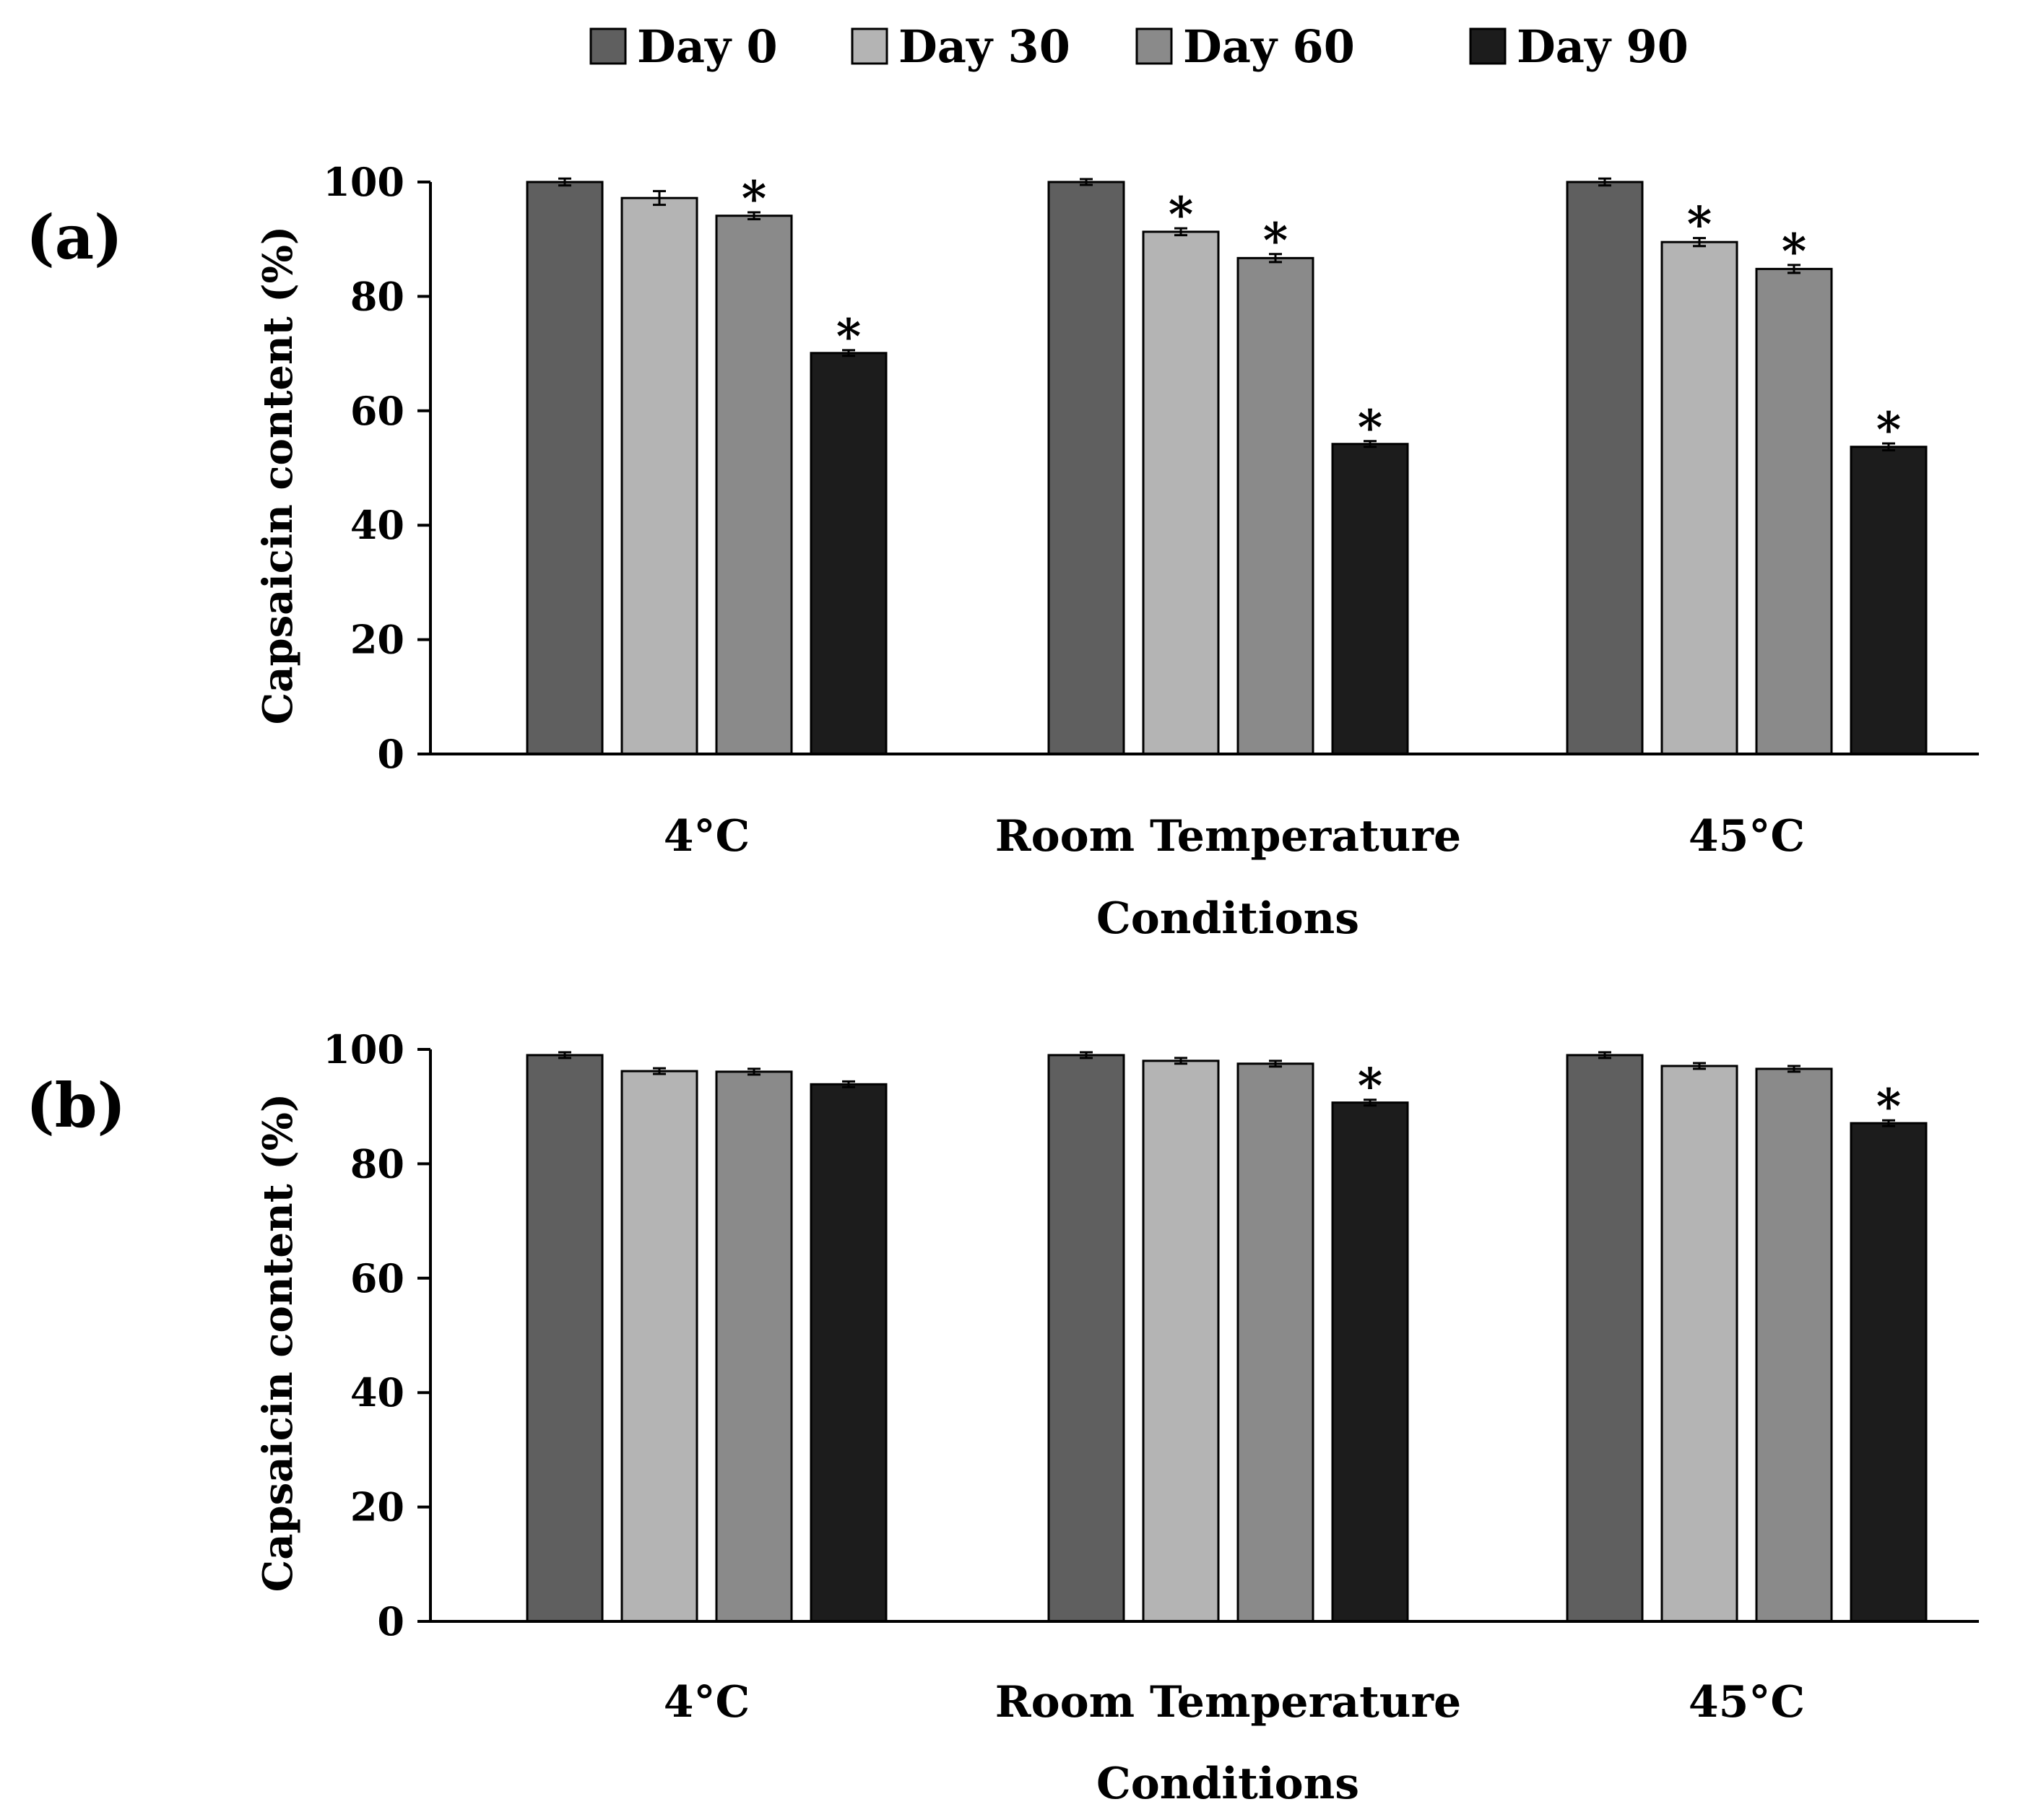  I want to click on panel-label: (b), so click(76, 1105).